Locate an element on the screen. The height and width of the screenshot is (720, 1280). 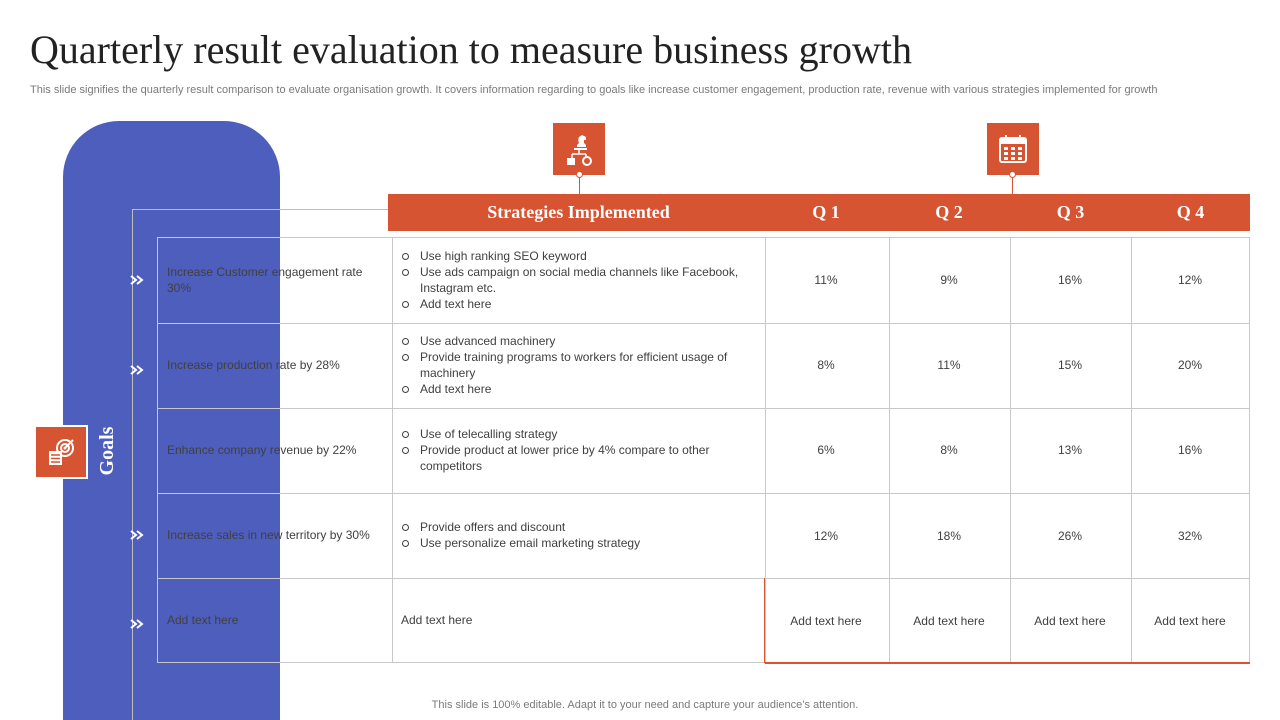
strategy-item: Use of telecalling strategy is located at coordinates (578, 434).